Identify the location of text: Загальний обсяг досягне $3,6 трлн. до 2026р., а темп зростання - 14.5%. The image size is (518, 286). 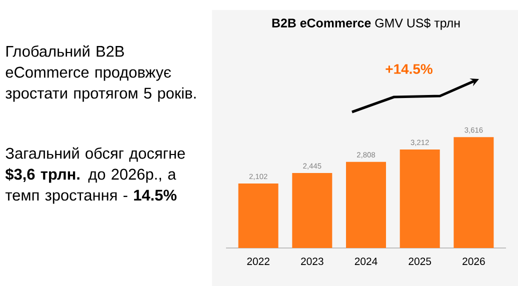
(95, 175).